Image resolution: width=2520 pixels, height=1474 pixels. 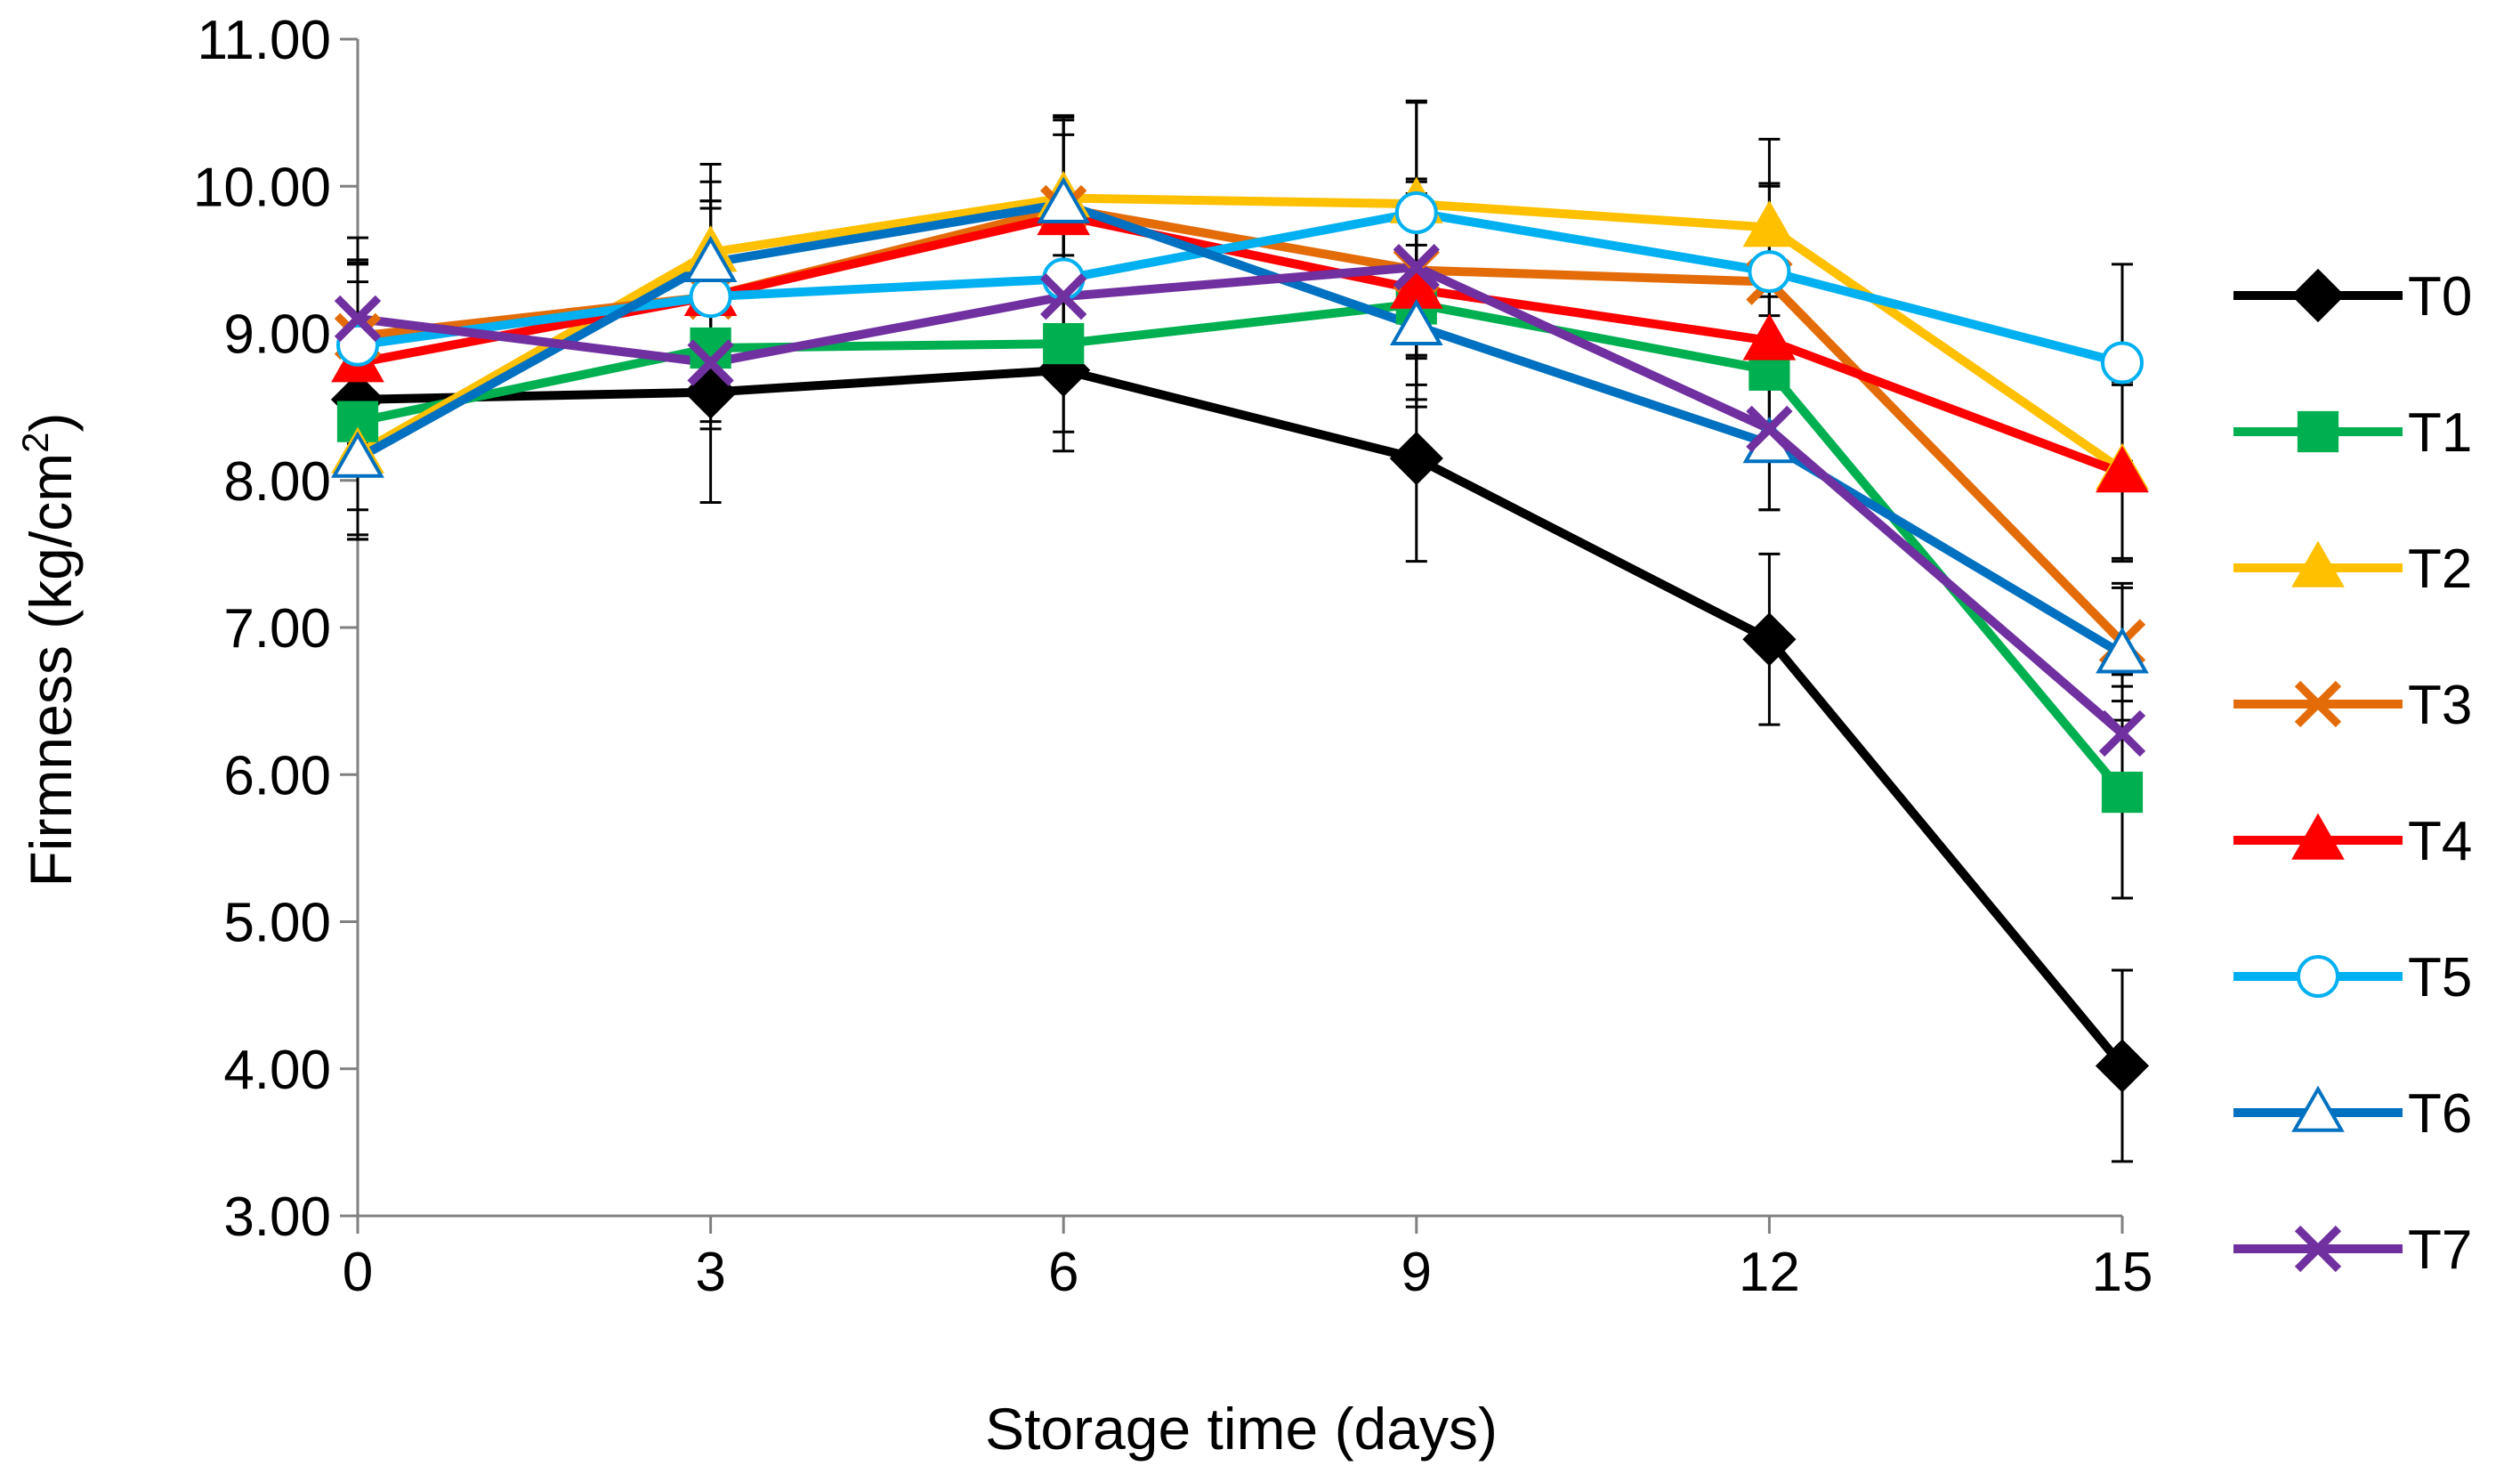 I want to click on y-tick-label: 11.00, so click(x=264, y=40).